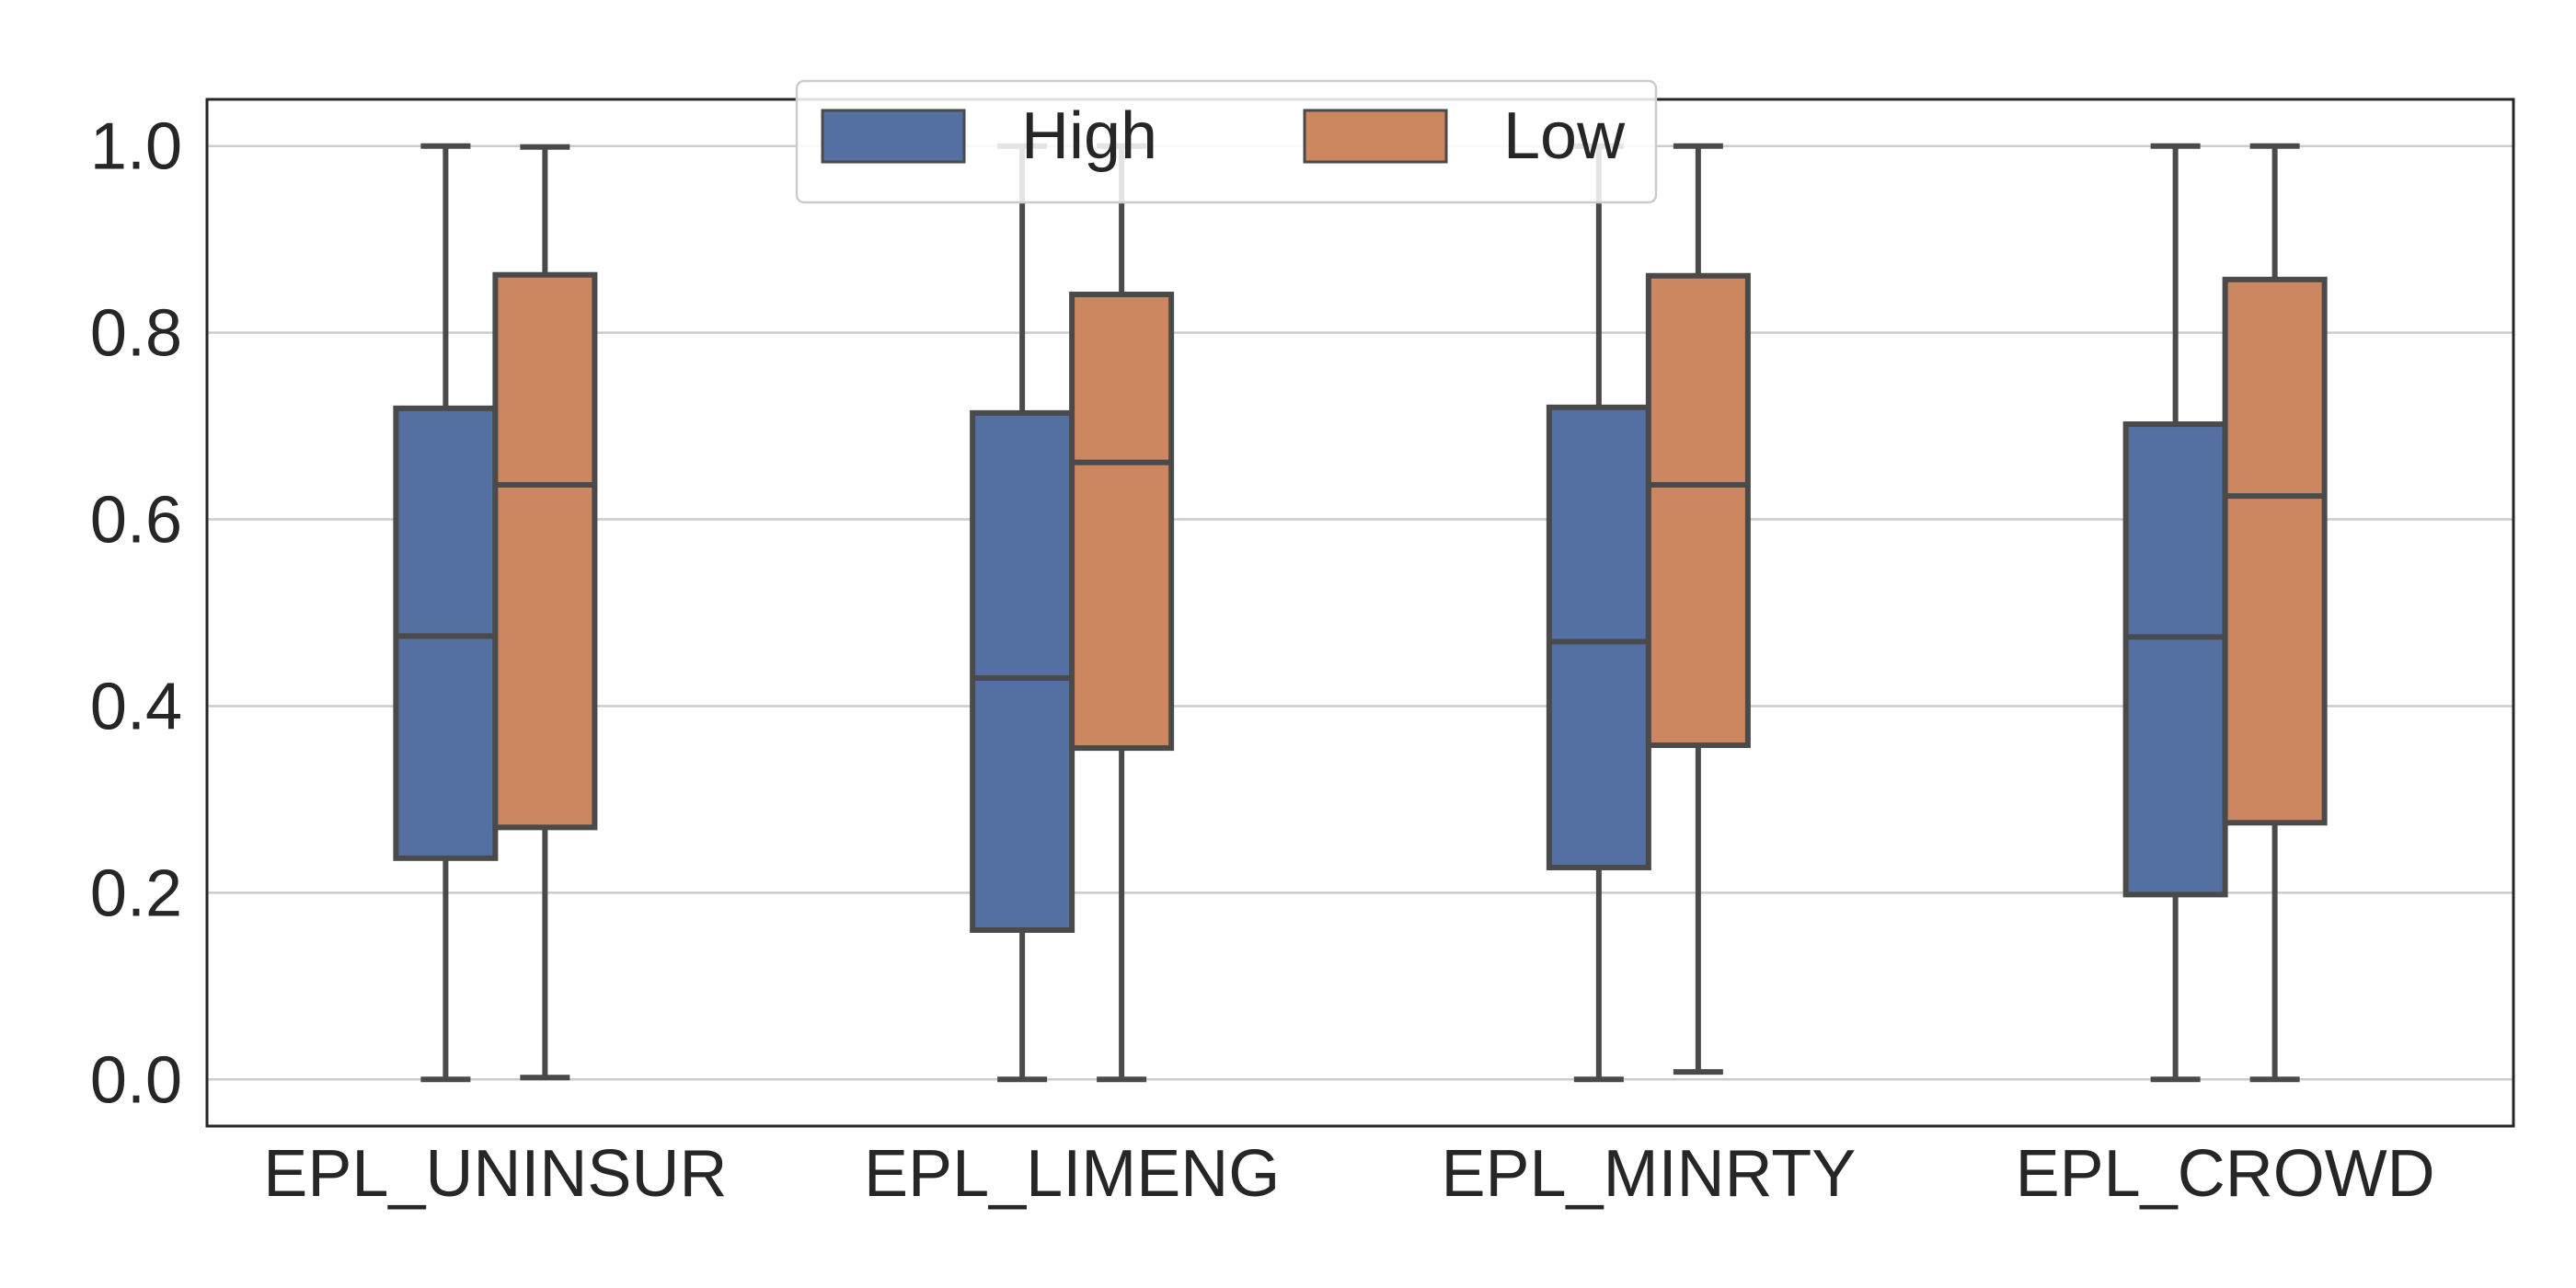  I want to click on x-tick-label: EPL_UNINSUR, so click(495, 1174).